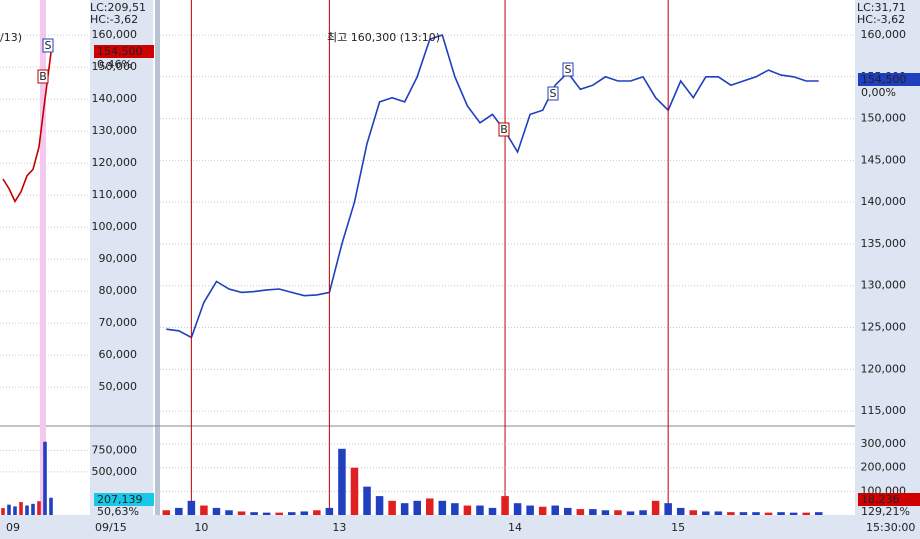 The height and width of the screenshot is (539, 920). I want to click on change-tag: 0,46%, so click(114, 64).